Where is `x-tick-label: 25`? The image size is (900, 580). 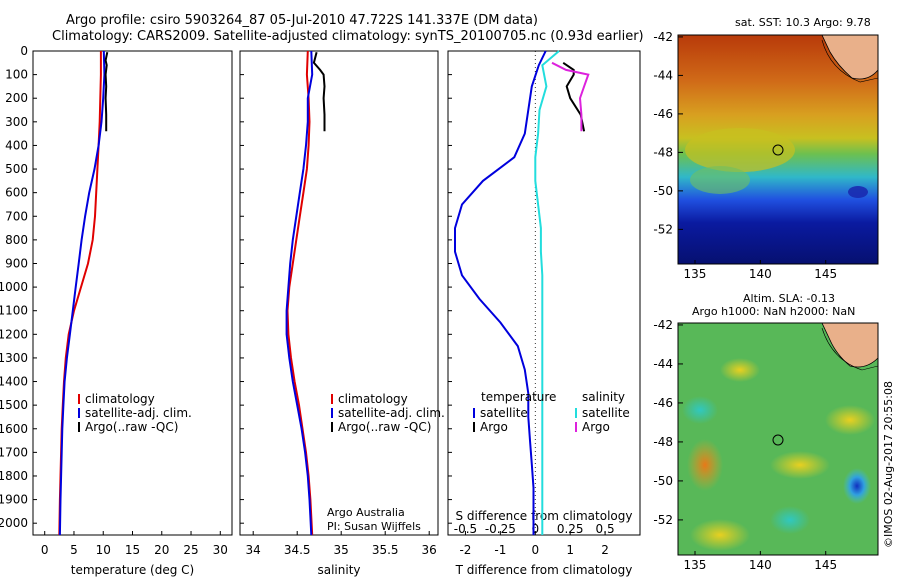
x-tick-label: 25 is located at coordinates (190, 550).